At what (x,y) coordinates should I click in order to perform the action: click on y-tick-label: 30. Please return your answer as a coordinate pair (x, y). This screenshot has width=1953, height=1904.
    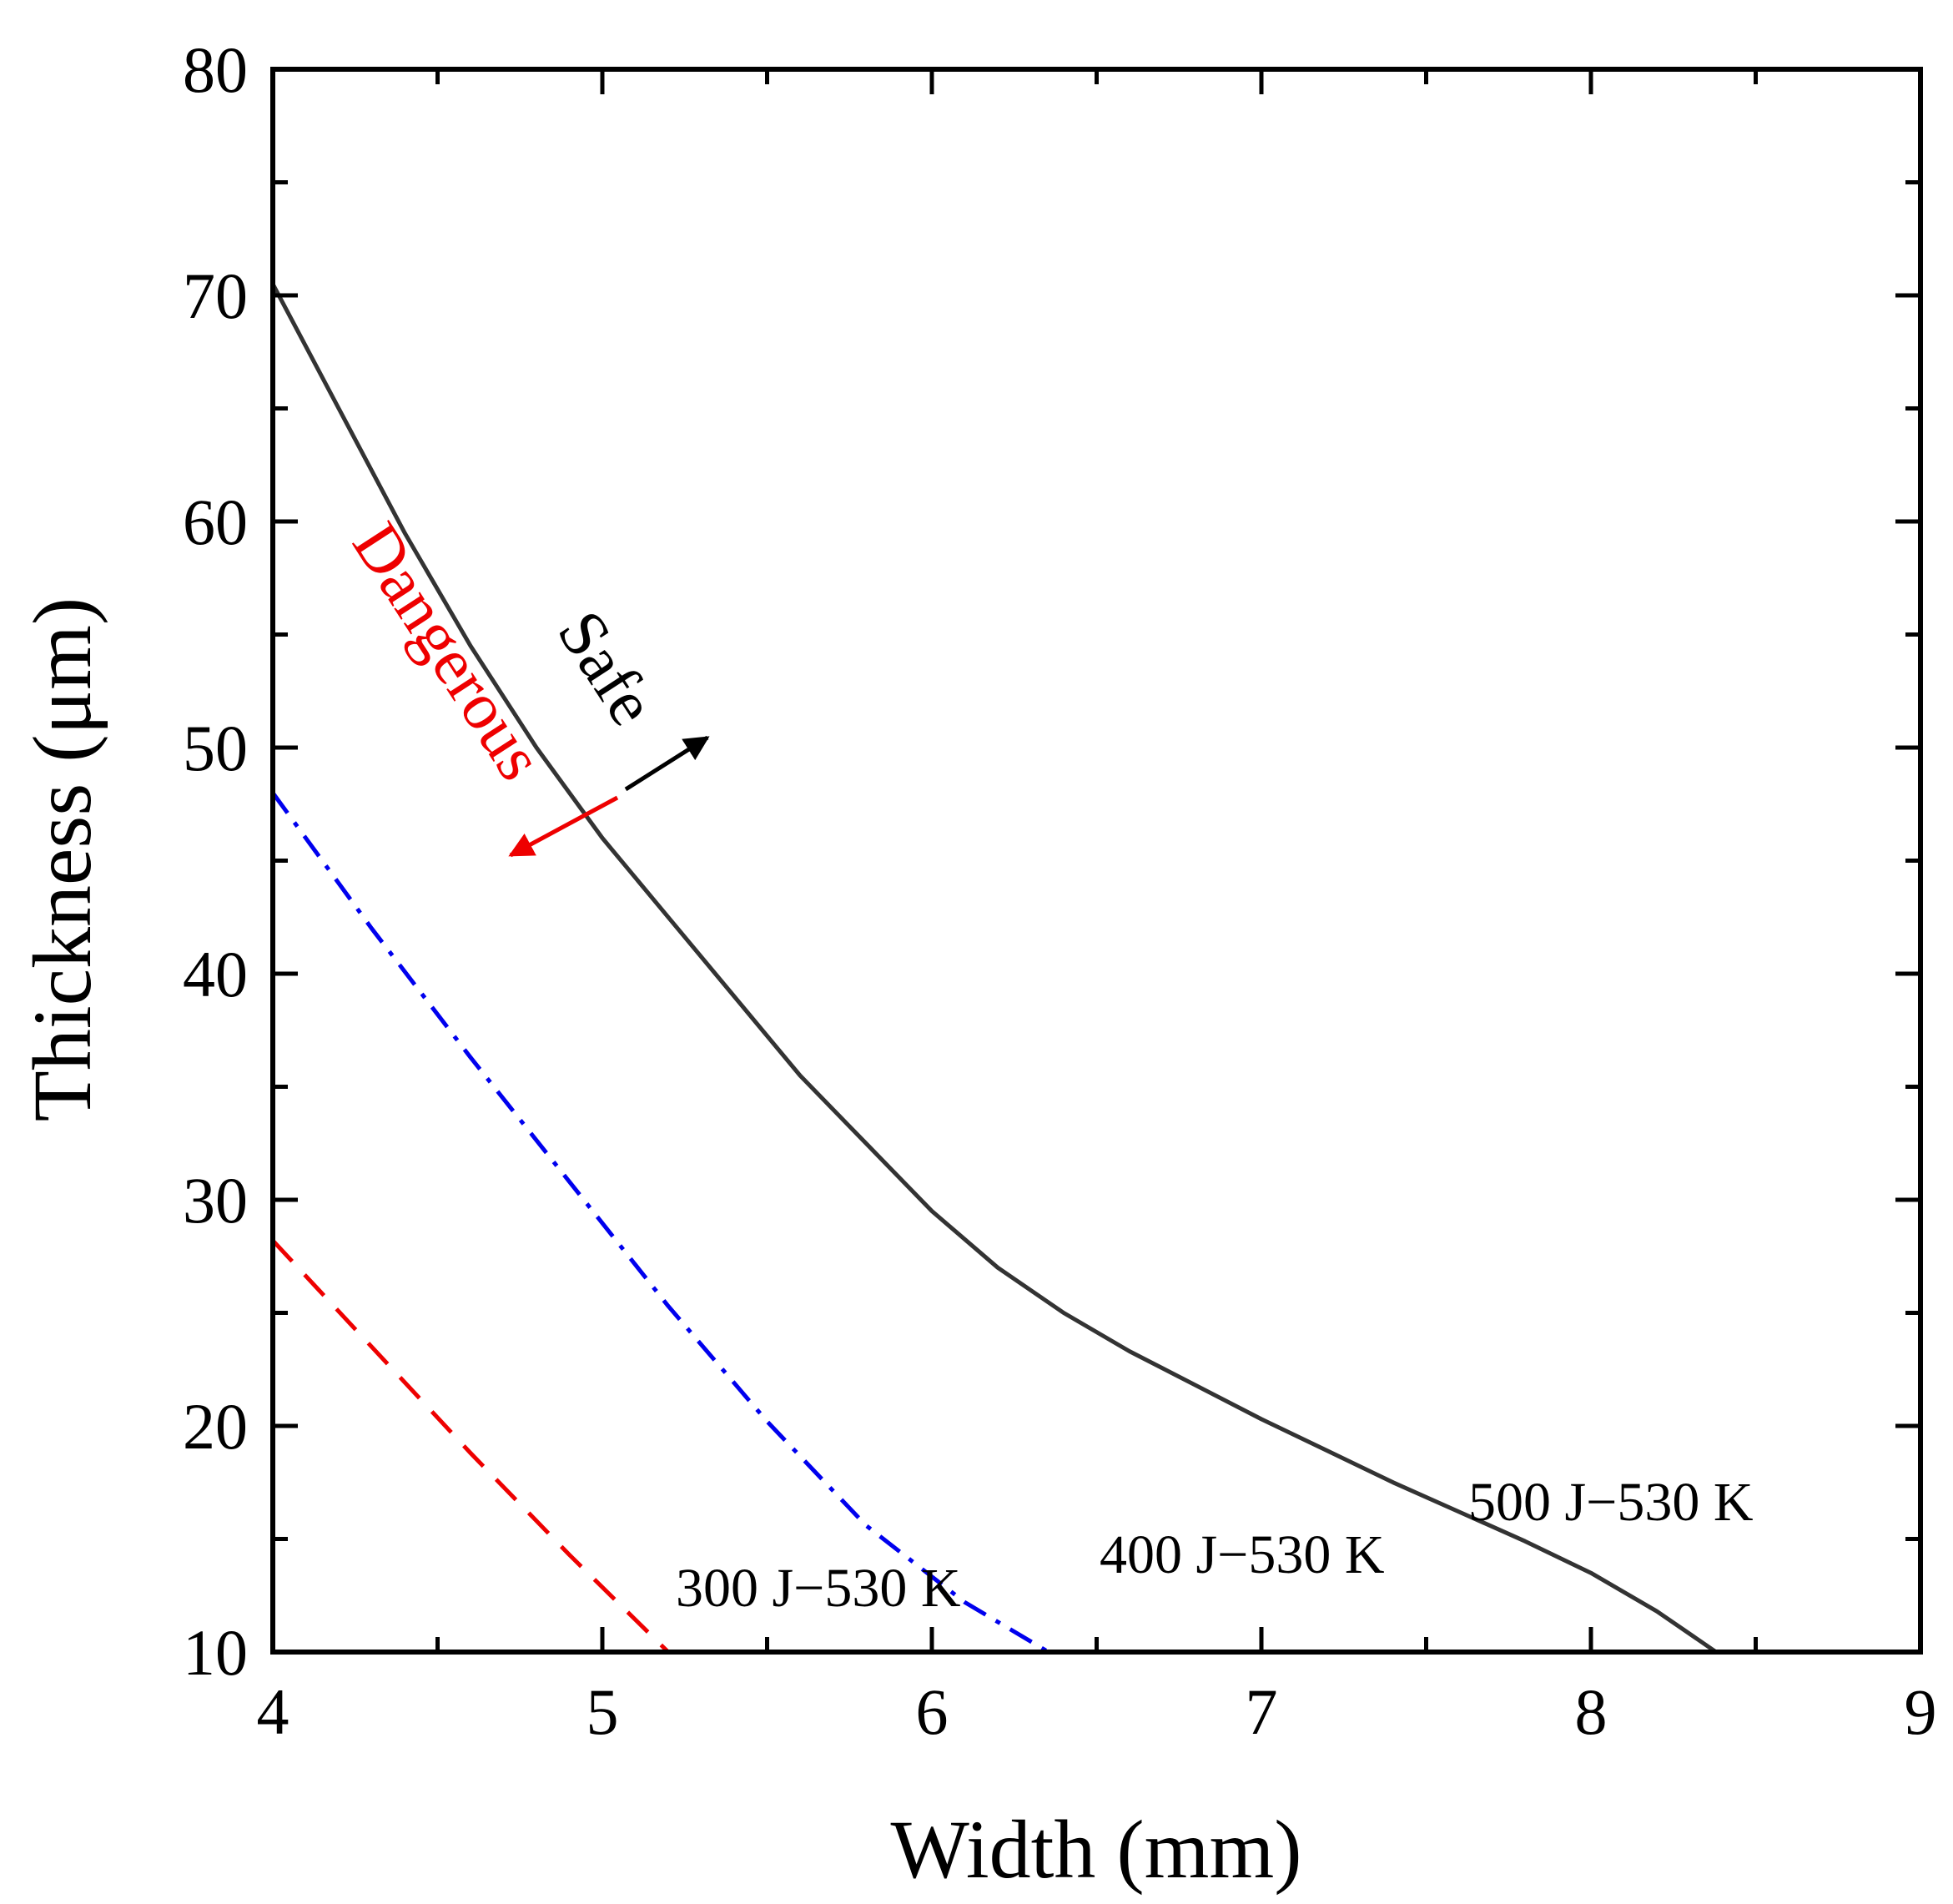
    Looking at the image, I should click on (215, 1200).